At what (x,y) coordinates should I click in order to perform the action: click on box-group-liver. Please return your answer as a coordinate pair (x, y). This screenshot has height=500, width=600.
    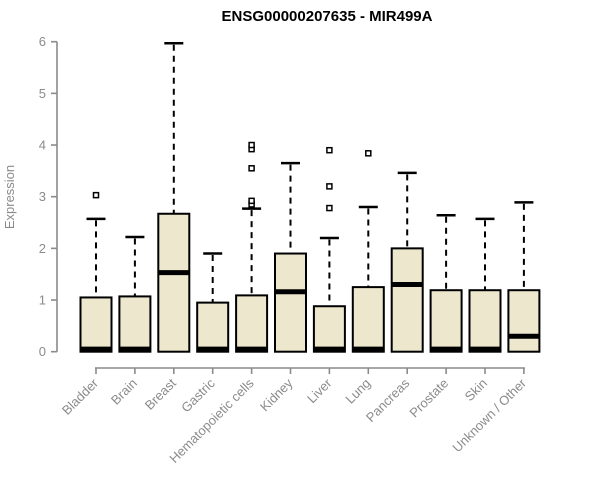
    Looking at the image, I should click on (329, 249).